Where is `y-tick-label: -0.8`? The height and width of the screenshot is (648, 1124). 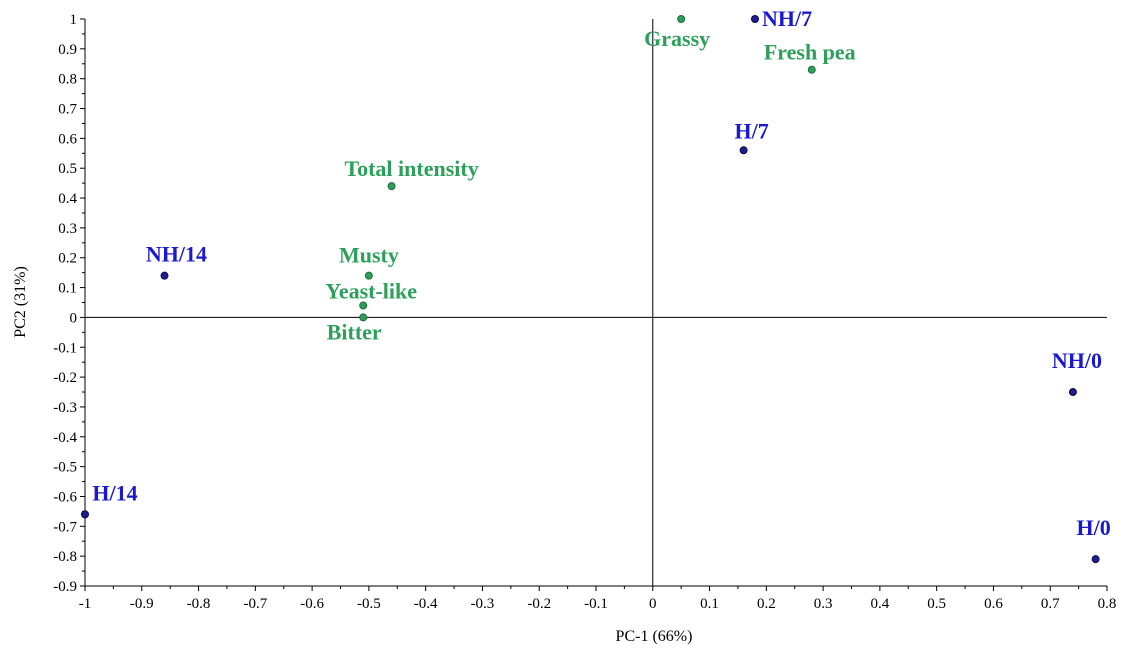 y-tick-label: -0.8 is located at coordinates (65, 557).